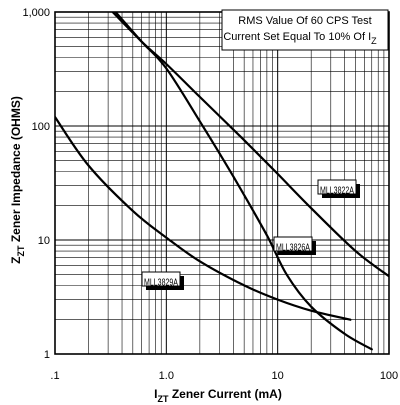 The width and height of the screenshot is (400, 405). What do you see at coordinates (161, 283) in the screenshot?
I see `svg-text: MLL3829A` at bounding box center [161, 283].